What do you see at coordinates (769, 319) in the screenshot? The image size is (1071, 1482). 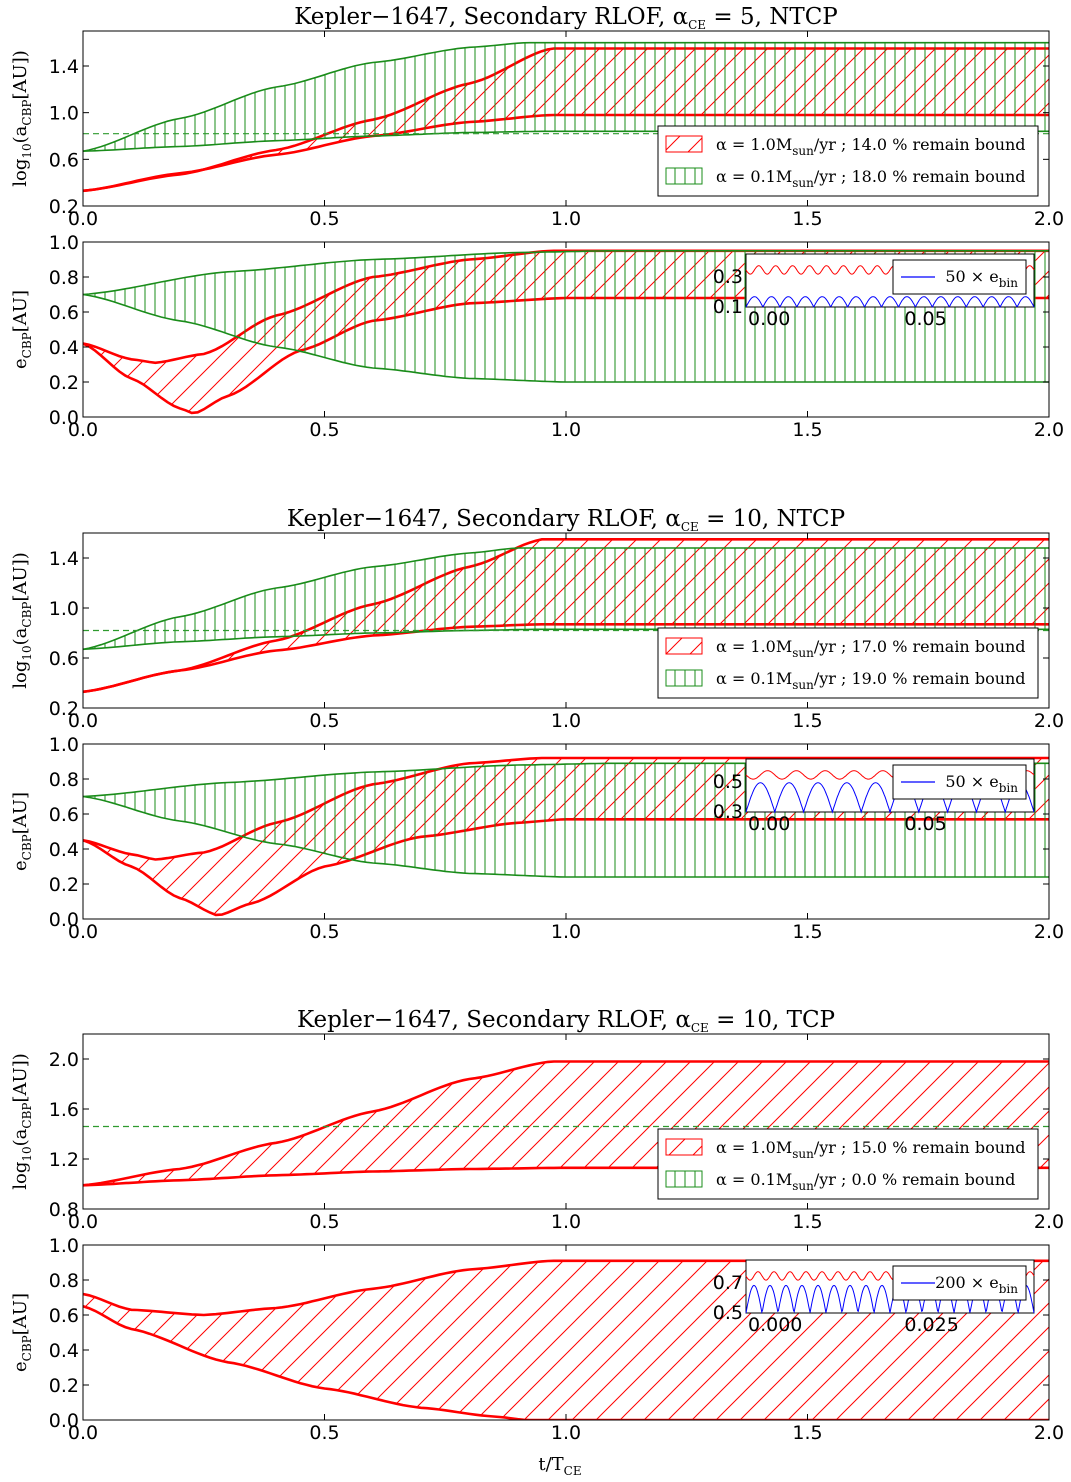 I see `inset-x-tick-label: 0.00` at bounding box center [769, 319].